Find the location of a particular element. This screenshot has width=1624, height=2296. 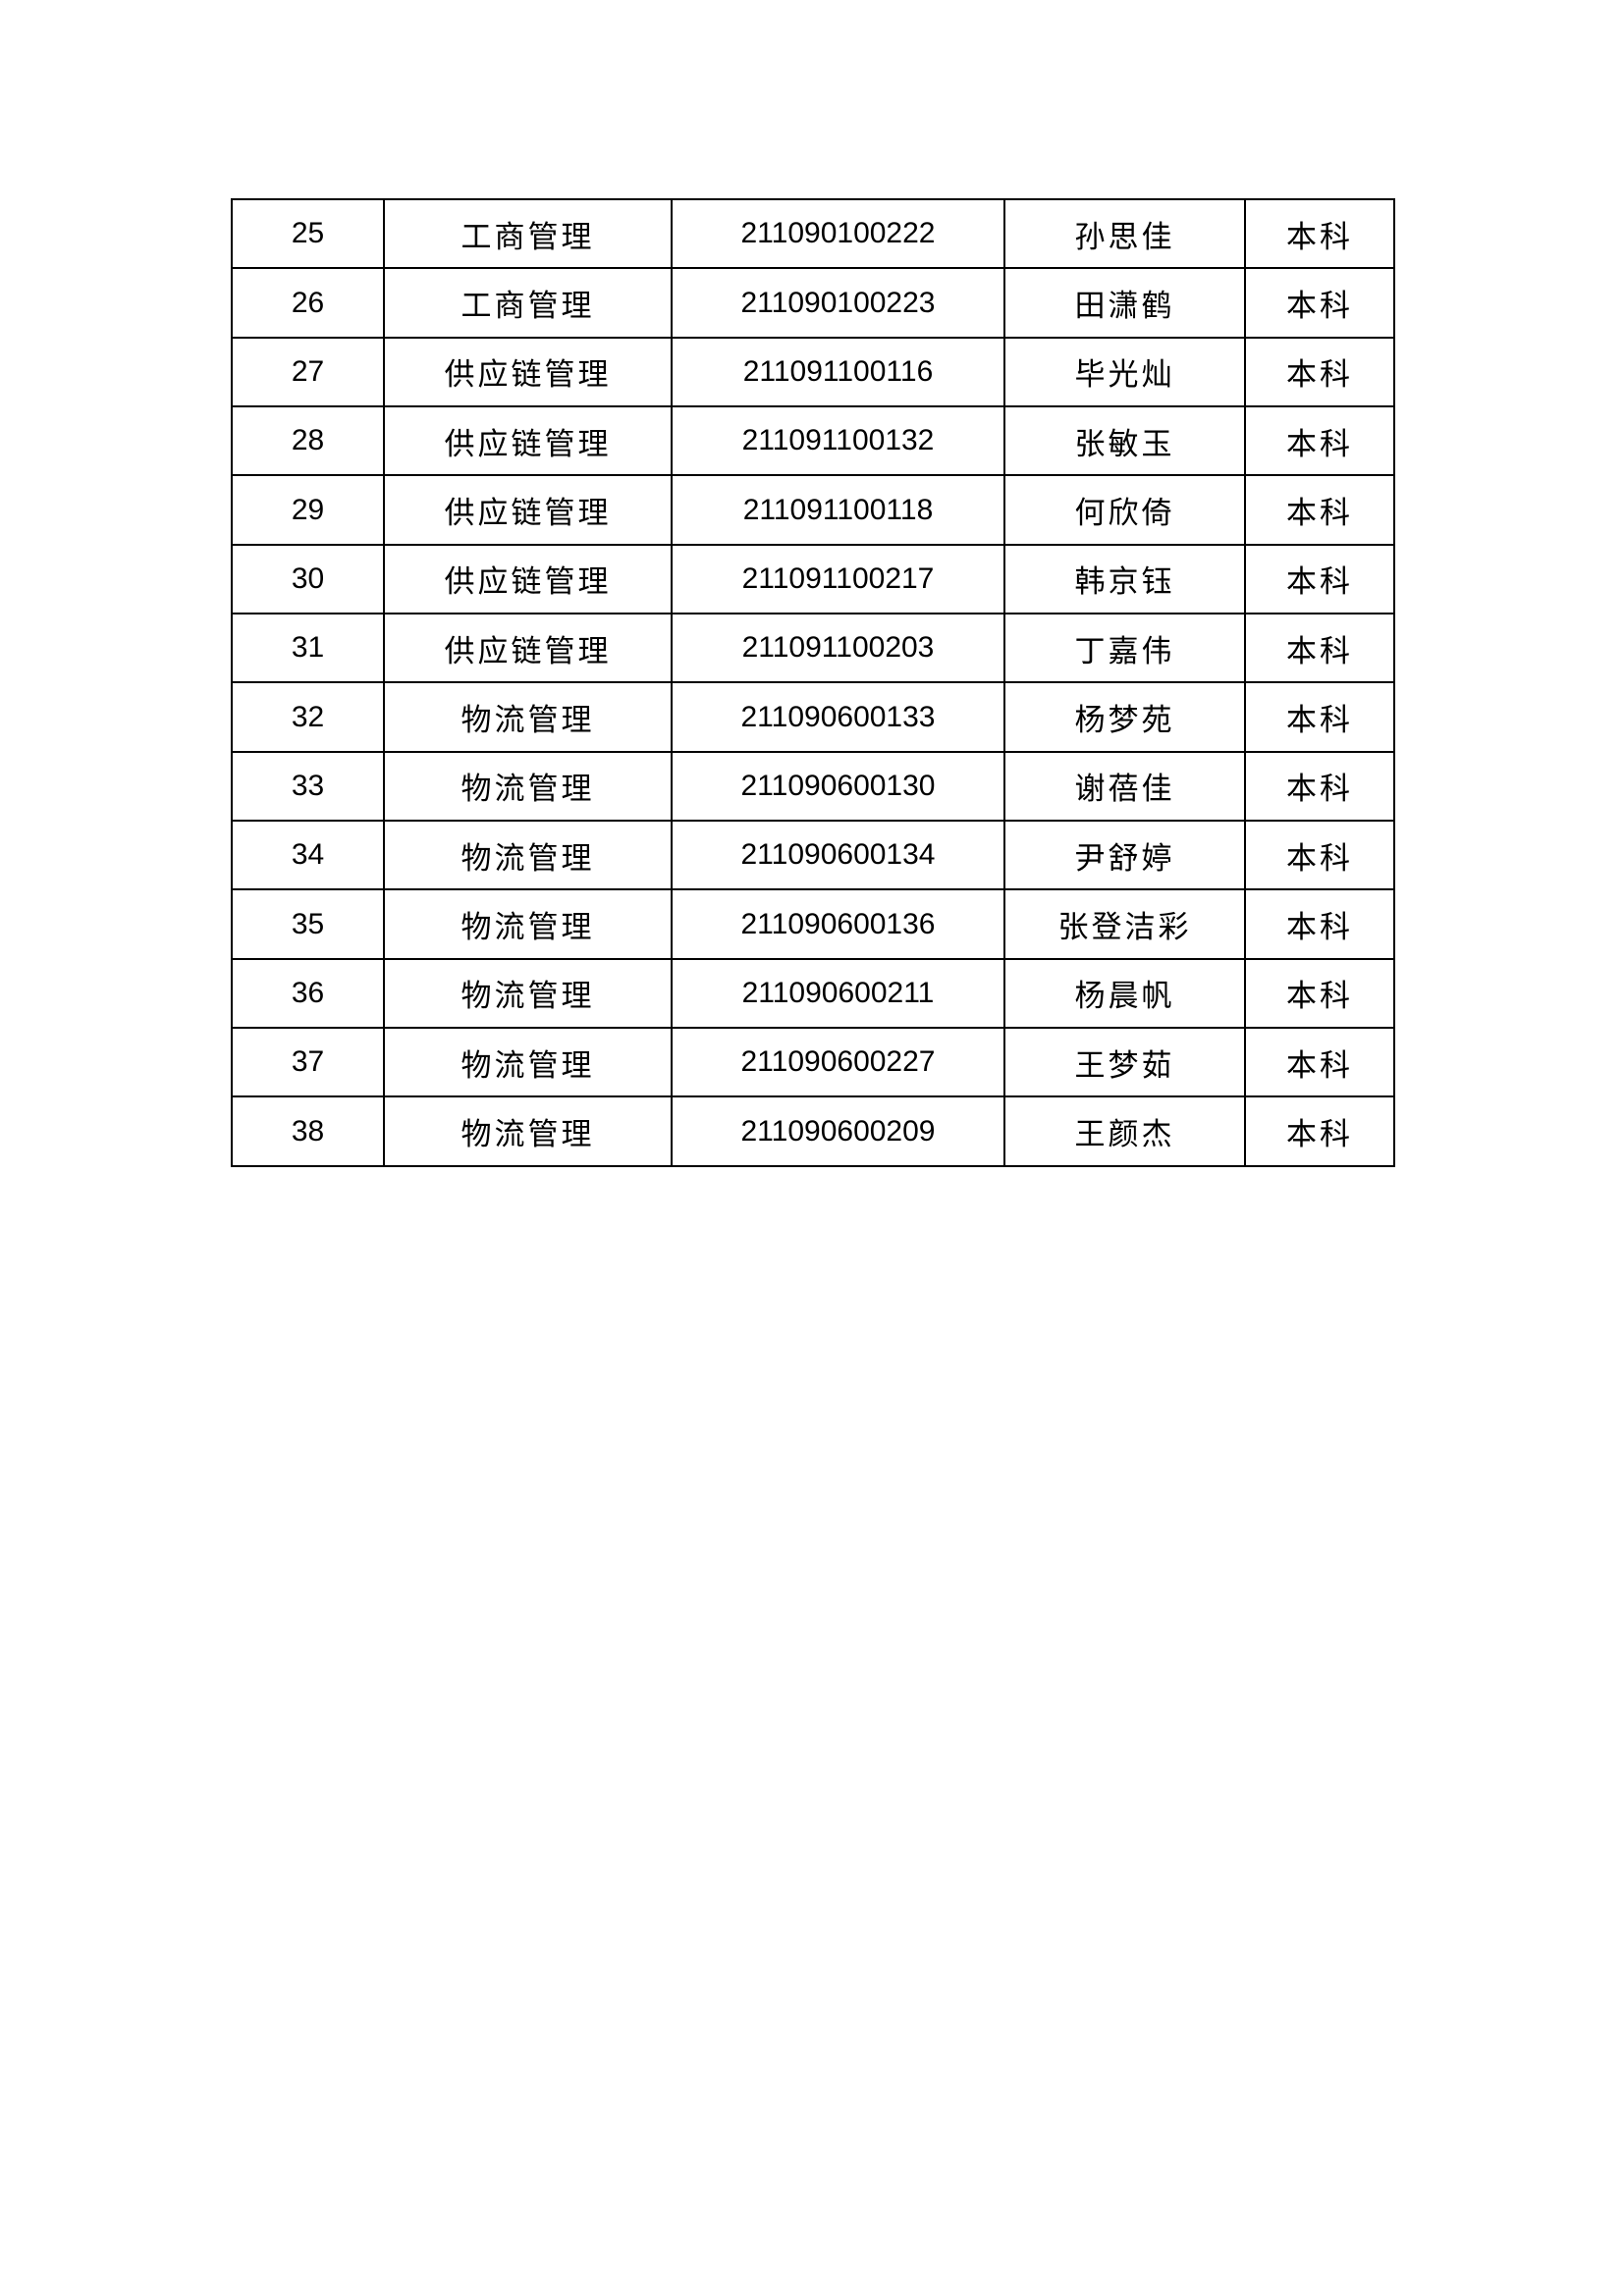

cell-student-id: 211091100118 is located at coordinates (838, 510).